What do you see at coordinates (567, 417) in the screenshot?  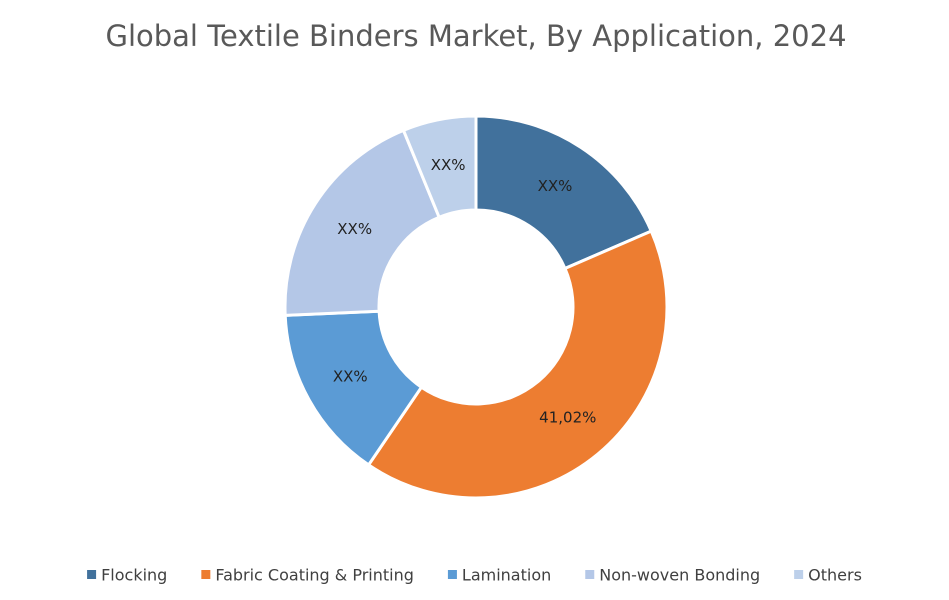 I see `data-label: 41,02%` at bounding box center [567, 417].